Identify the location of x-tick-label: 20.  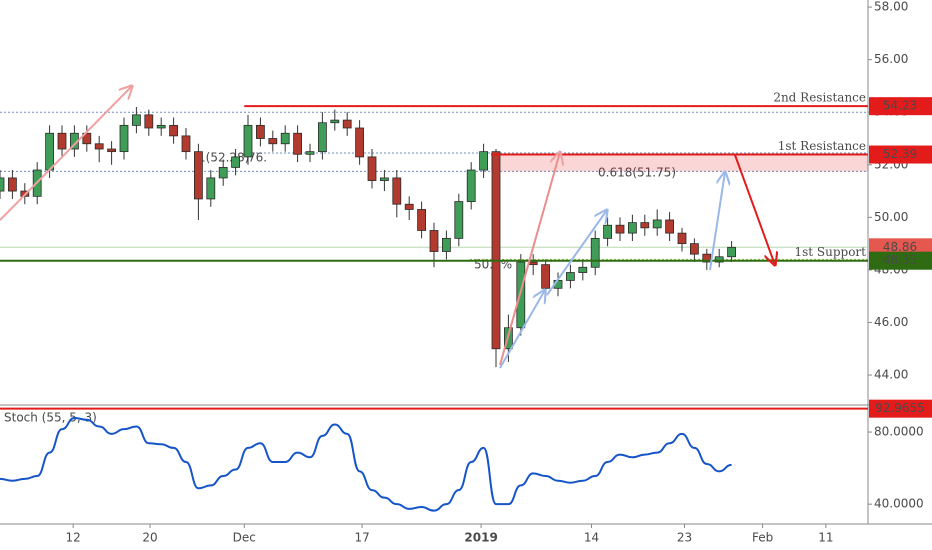
(149, 538).